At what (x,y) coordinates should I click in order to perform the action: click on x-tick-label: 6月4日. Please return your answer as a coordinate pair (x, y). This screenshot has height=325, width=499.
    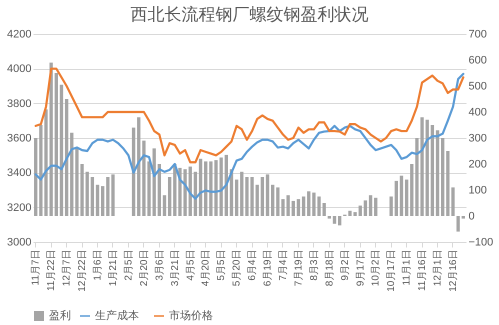
    Looking at the image, I should click on (252, 265).